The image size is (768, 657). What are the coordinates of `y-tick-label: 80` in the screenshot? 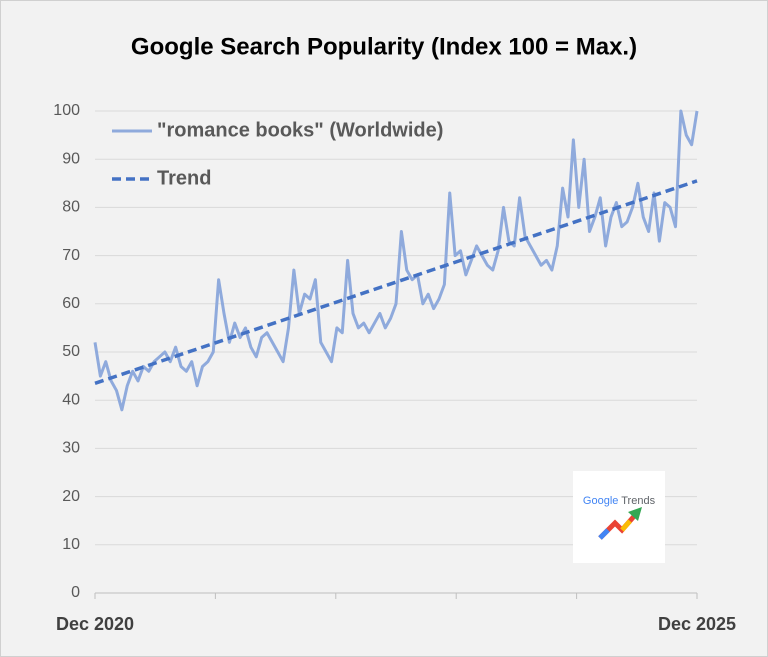 It's located at (71, 207).